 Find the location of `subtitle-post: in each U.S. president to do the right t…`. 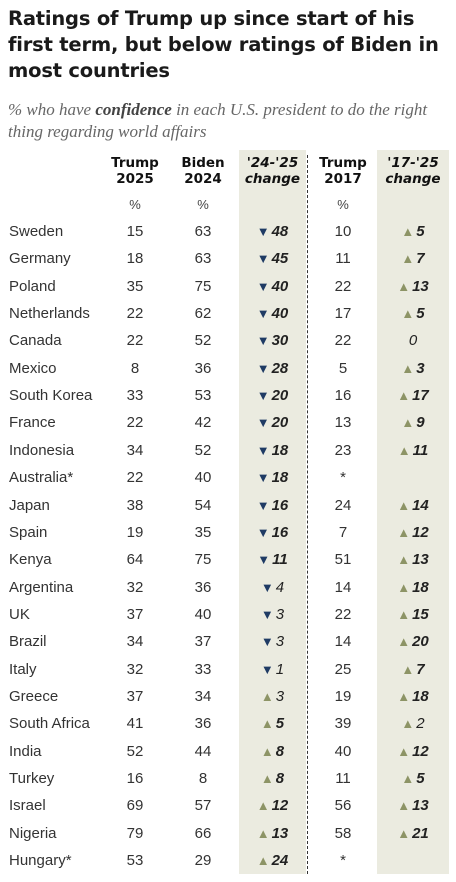

subtitle-post: in each U.S. president to do the right t… is located at coordinates (218, 120).